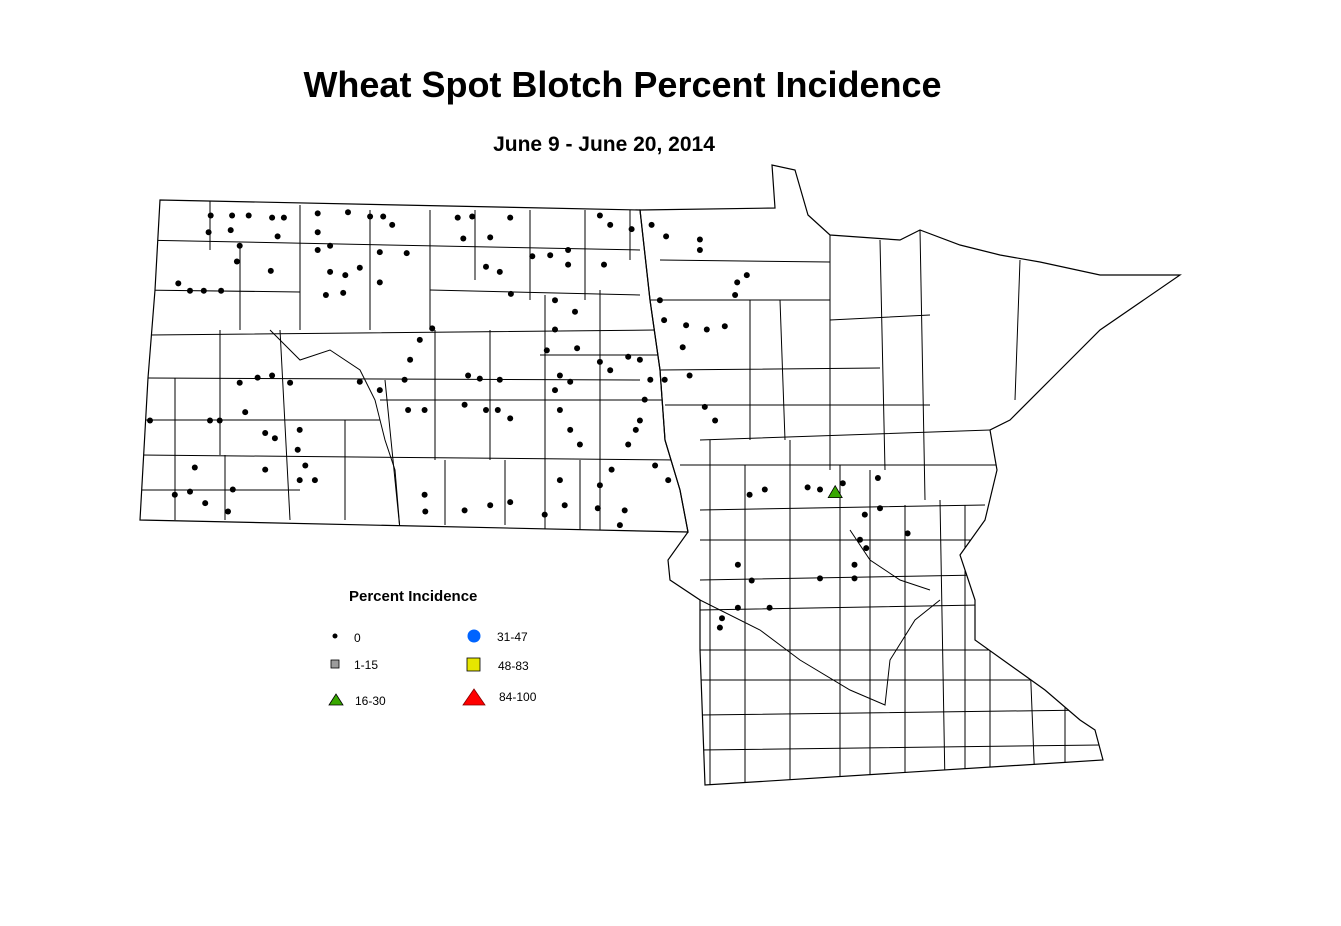  I want to click on legend-label-84-100: 84-100, so click(518, 697).